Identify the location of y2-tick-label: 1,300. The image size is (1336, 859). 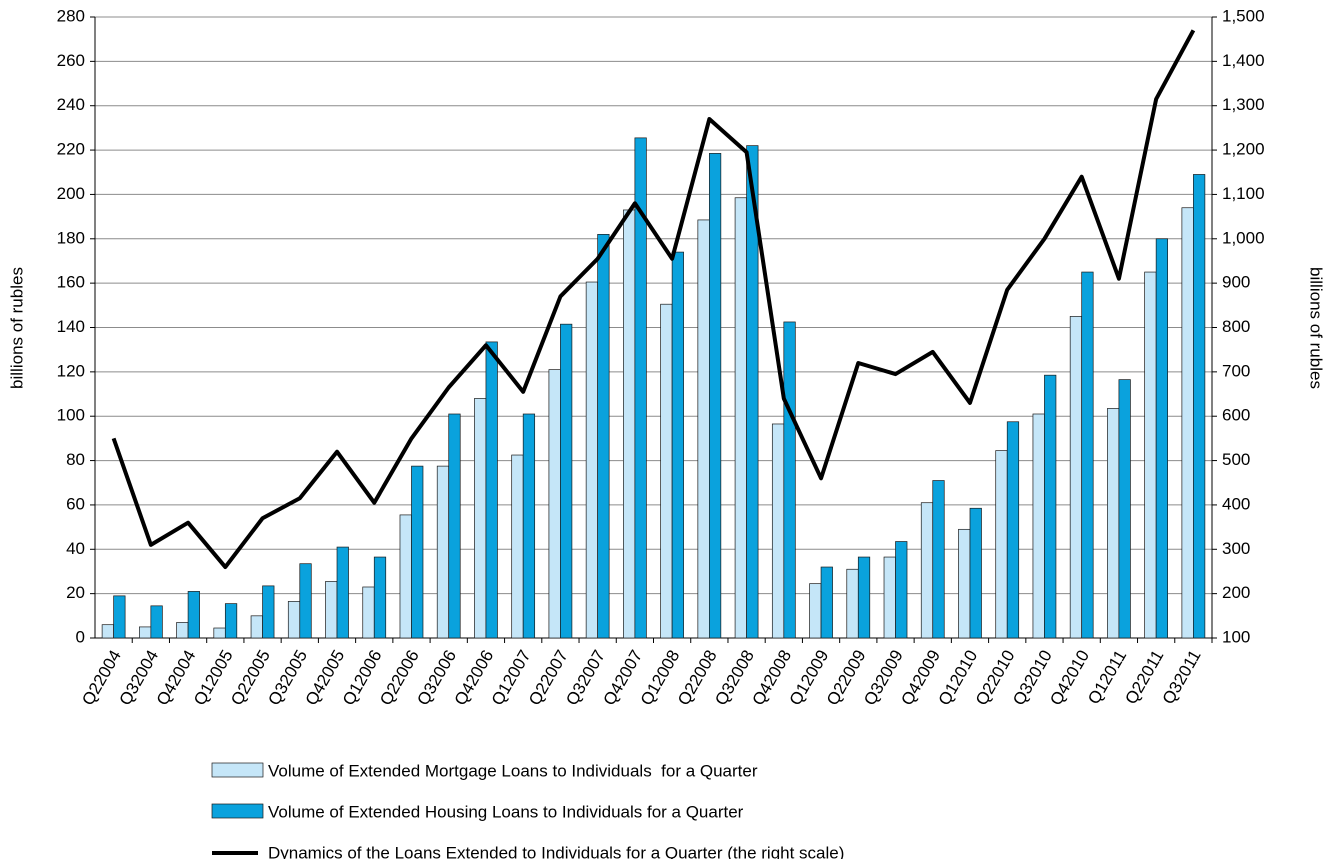
(1243, 104).